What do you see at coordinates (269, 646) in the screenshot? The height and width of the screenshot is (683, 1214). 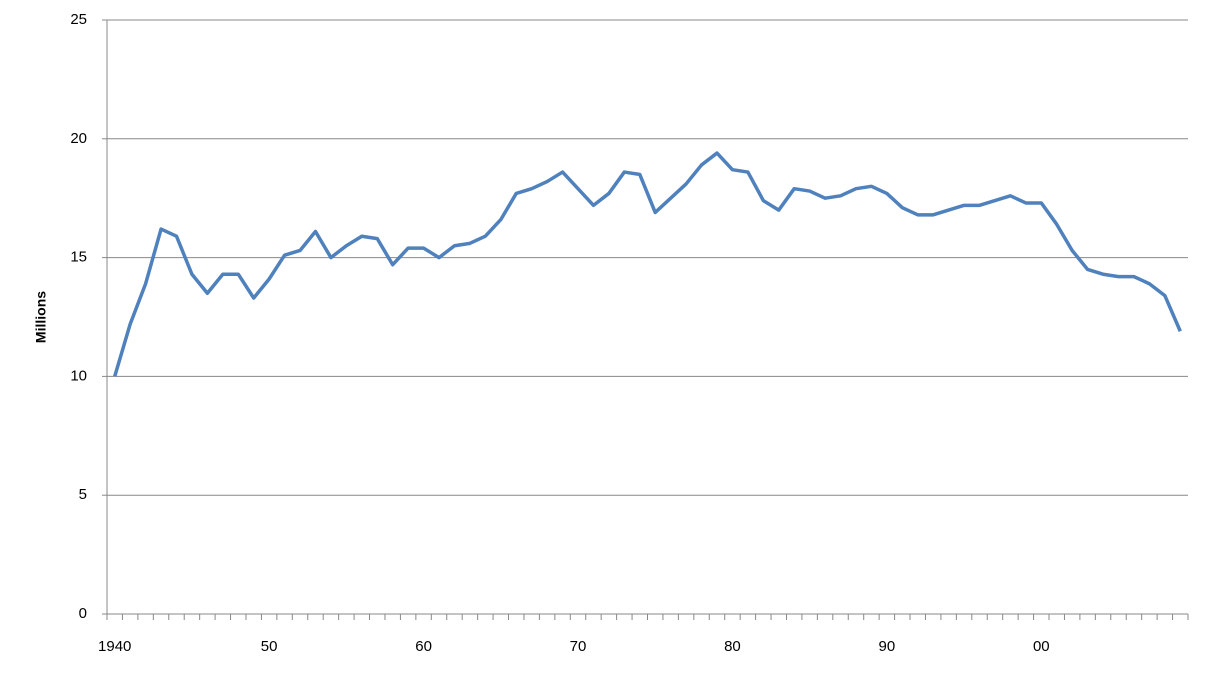 I see `x-tick-label: 50` at bounding box center [269, 646].